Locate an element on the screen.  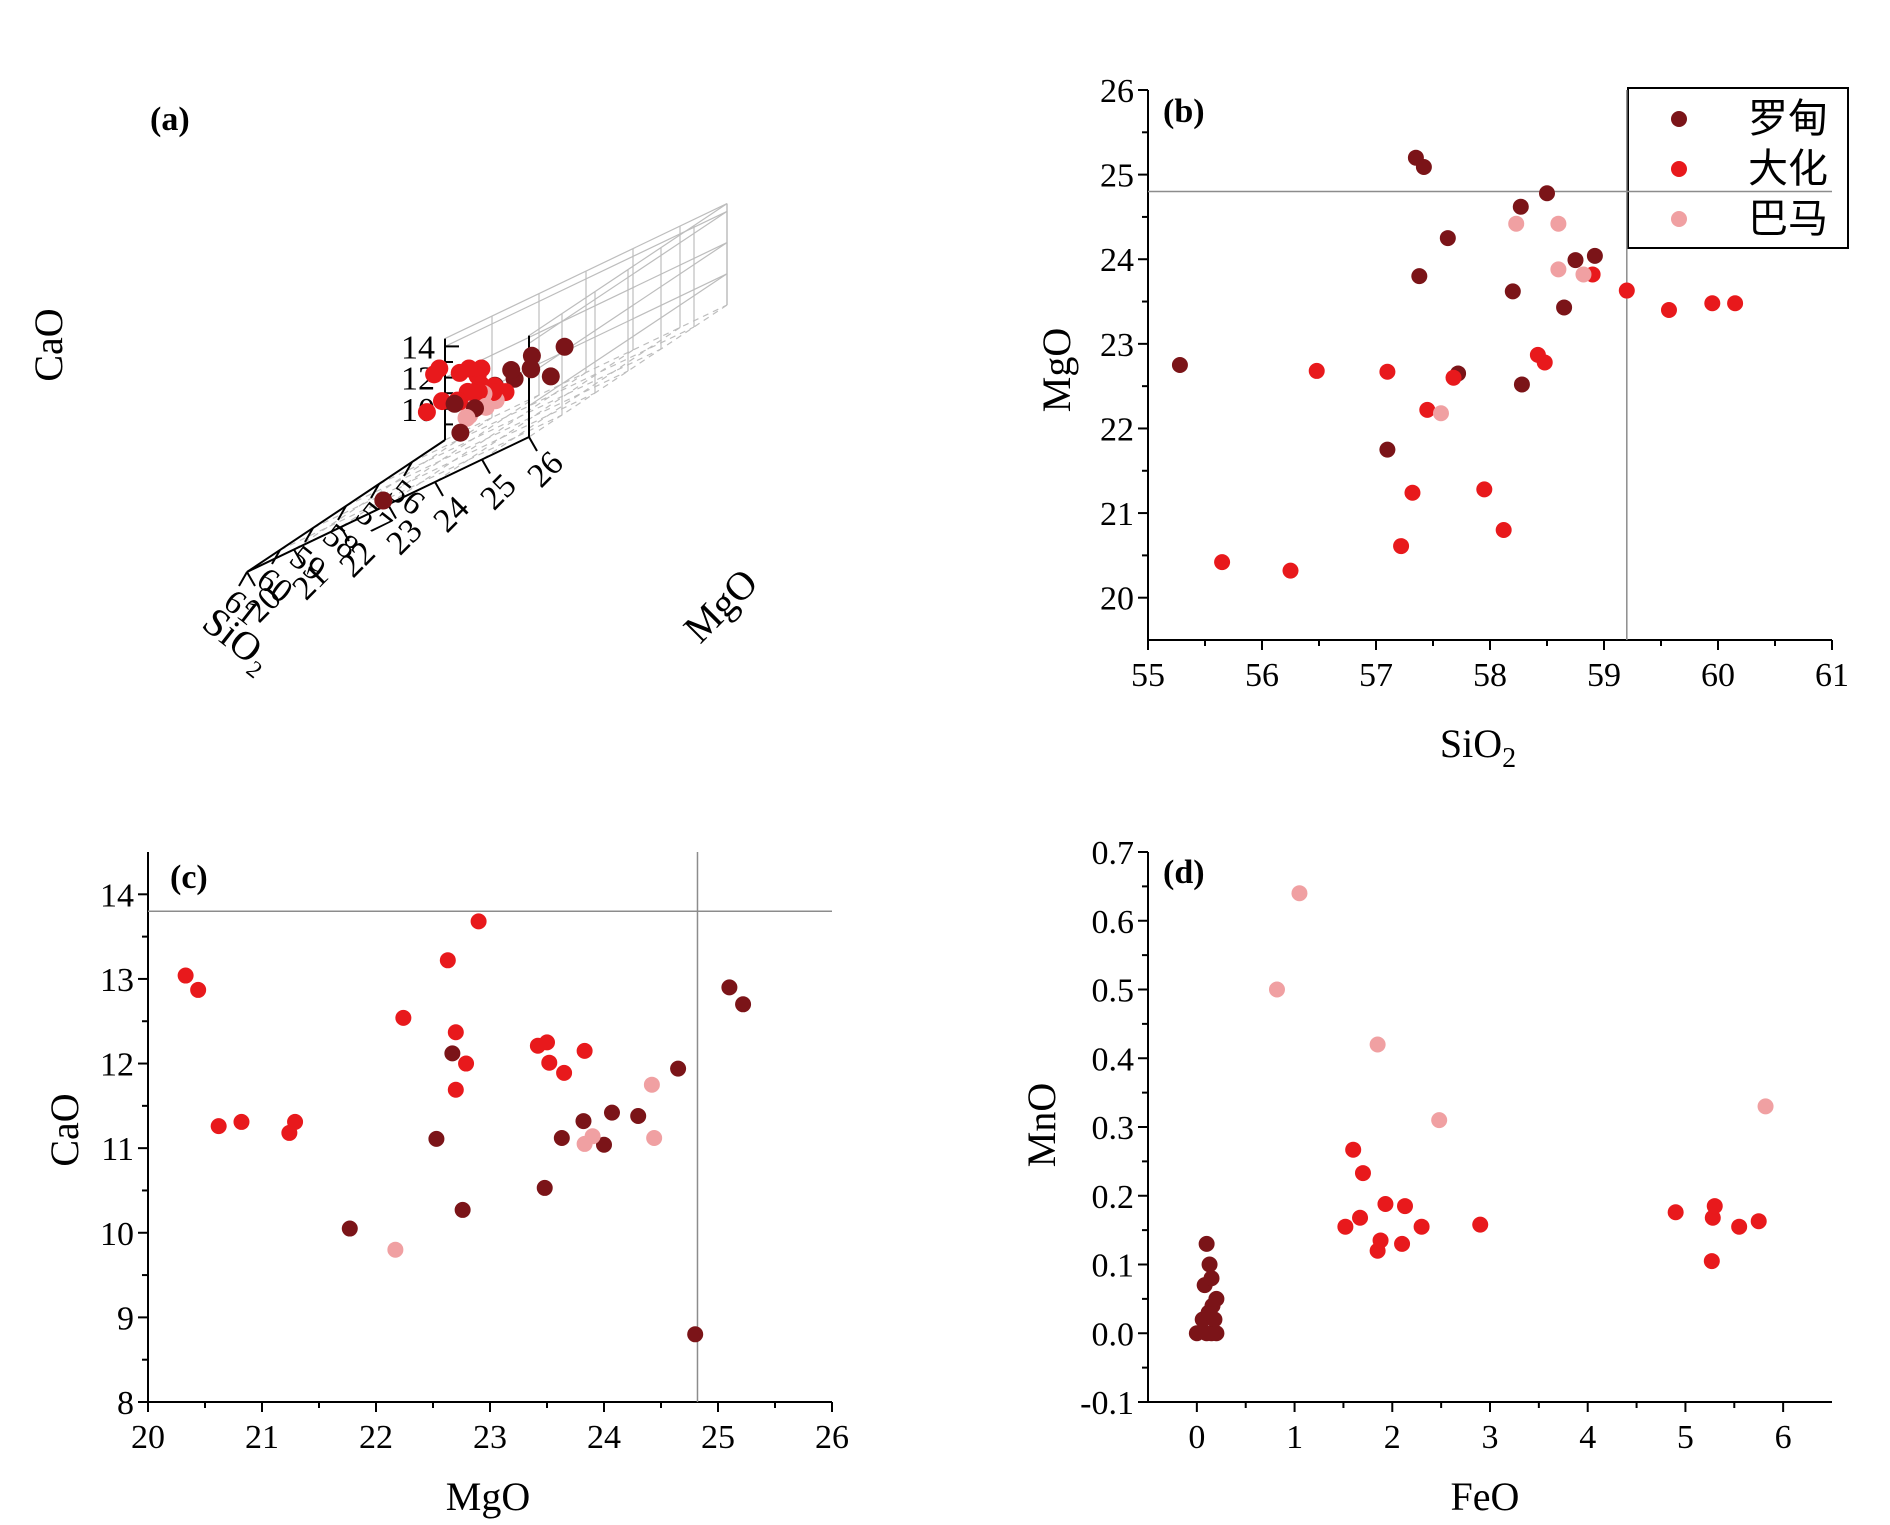
x-tick-label: 60 is located at coordinates (1718, 675).